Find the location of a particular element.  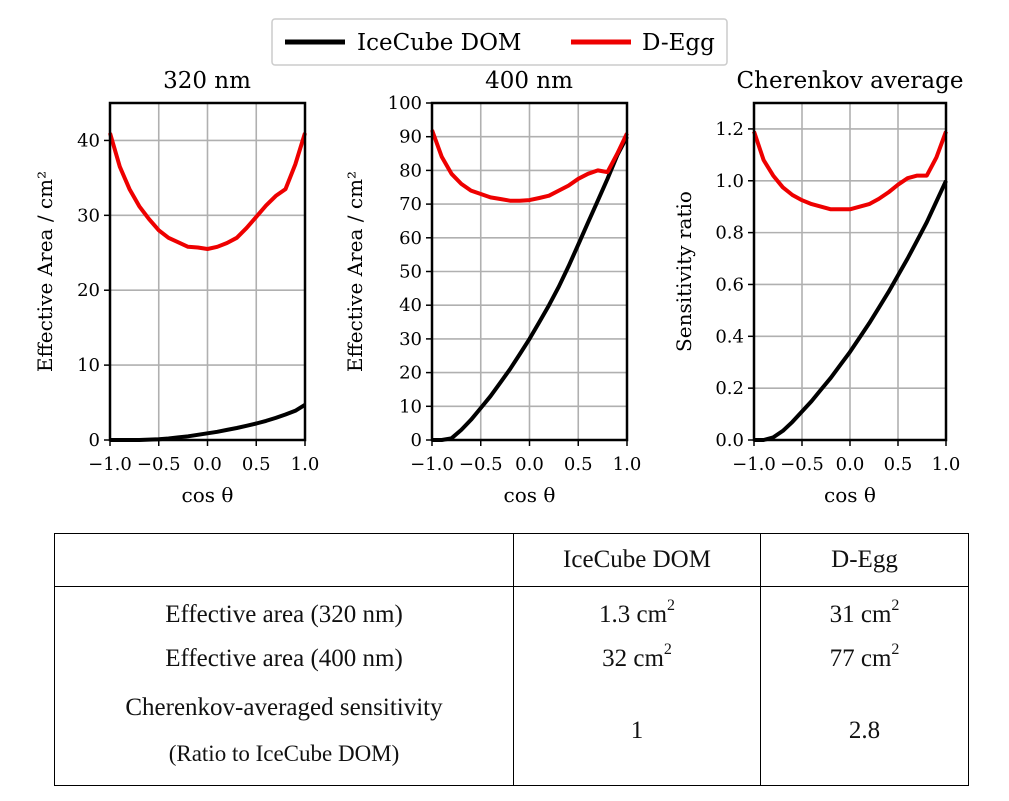

row-icecube-value: 1.3 cm2 is located at coordinates (637, 610).